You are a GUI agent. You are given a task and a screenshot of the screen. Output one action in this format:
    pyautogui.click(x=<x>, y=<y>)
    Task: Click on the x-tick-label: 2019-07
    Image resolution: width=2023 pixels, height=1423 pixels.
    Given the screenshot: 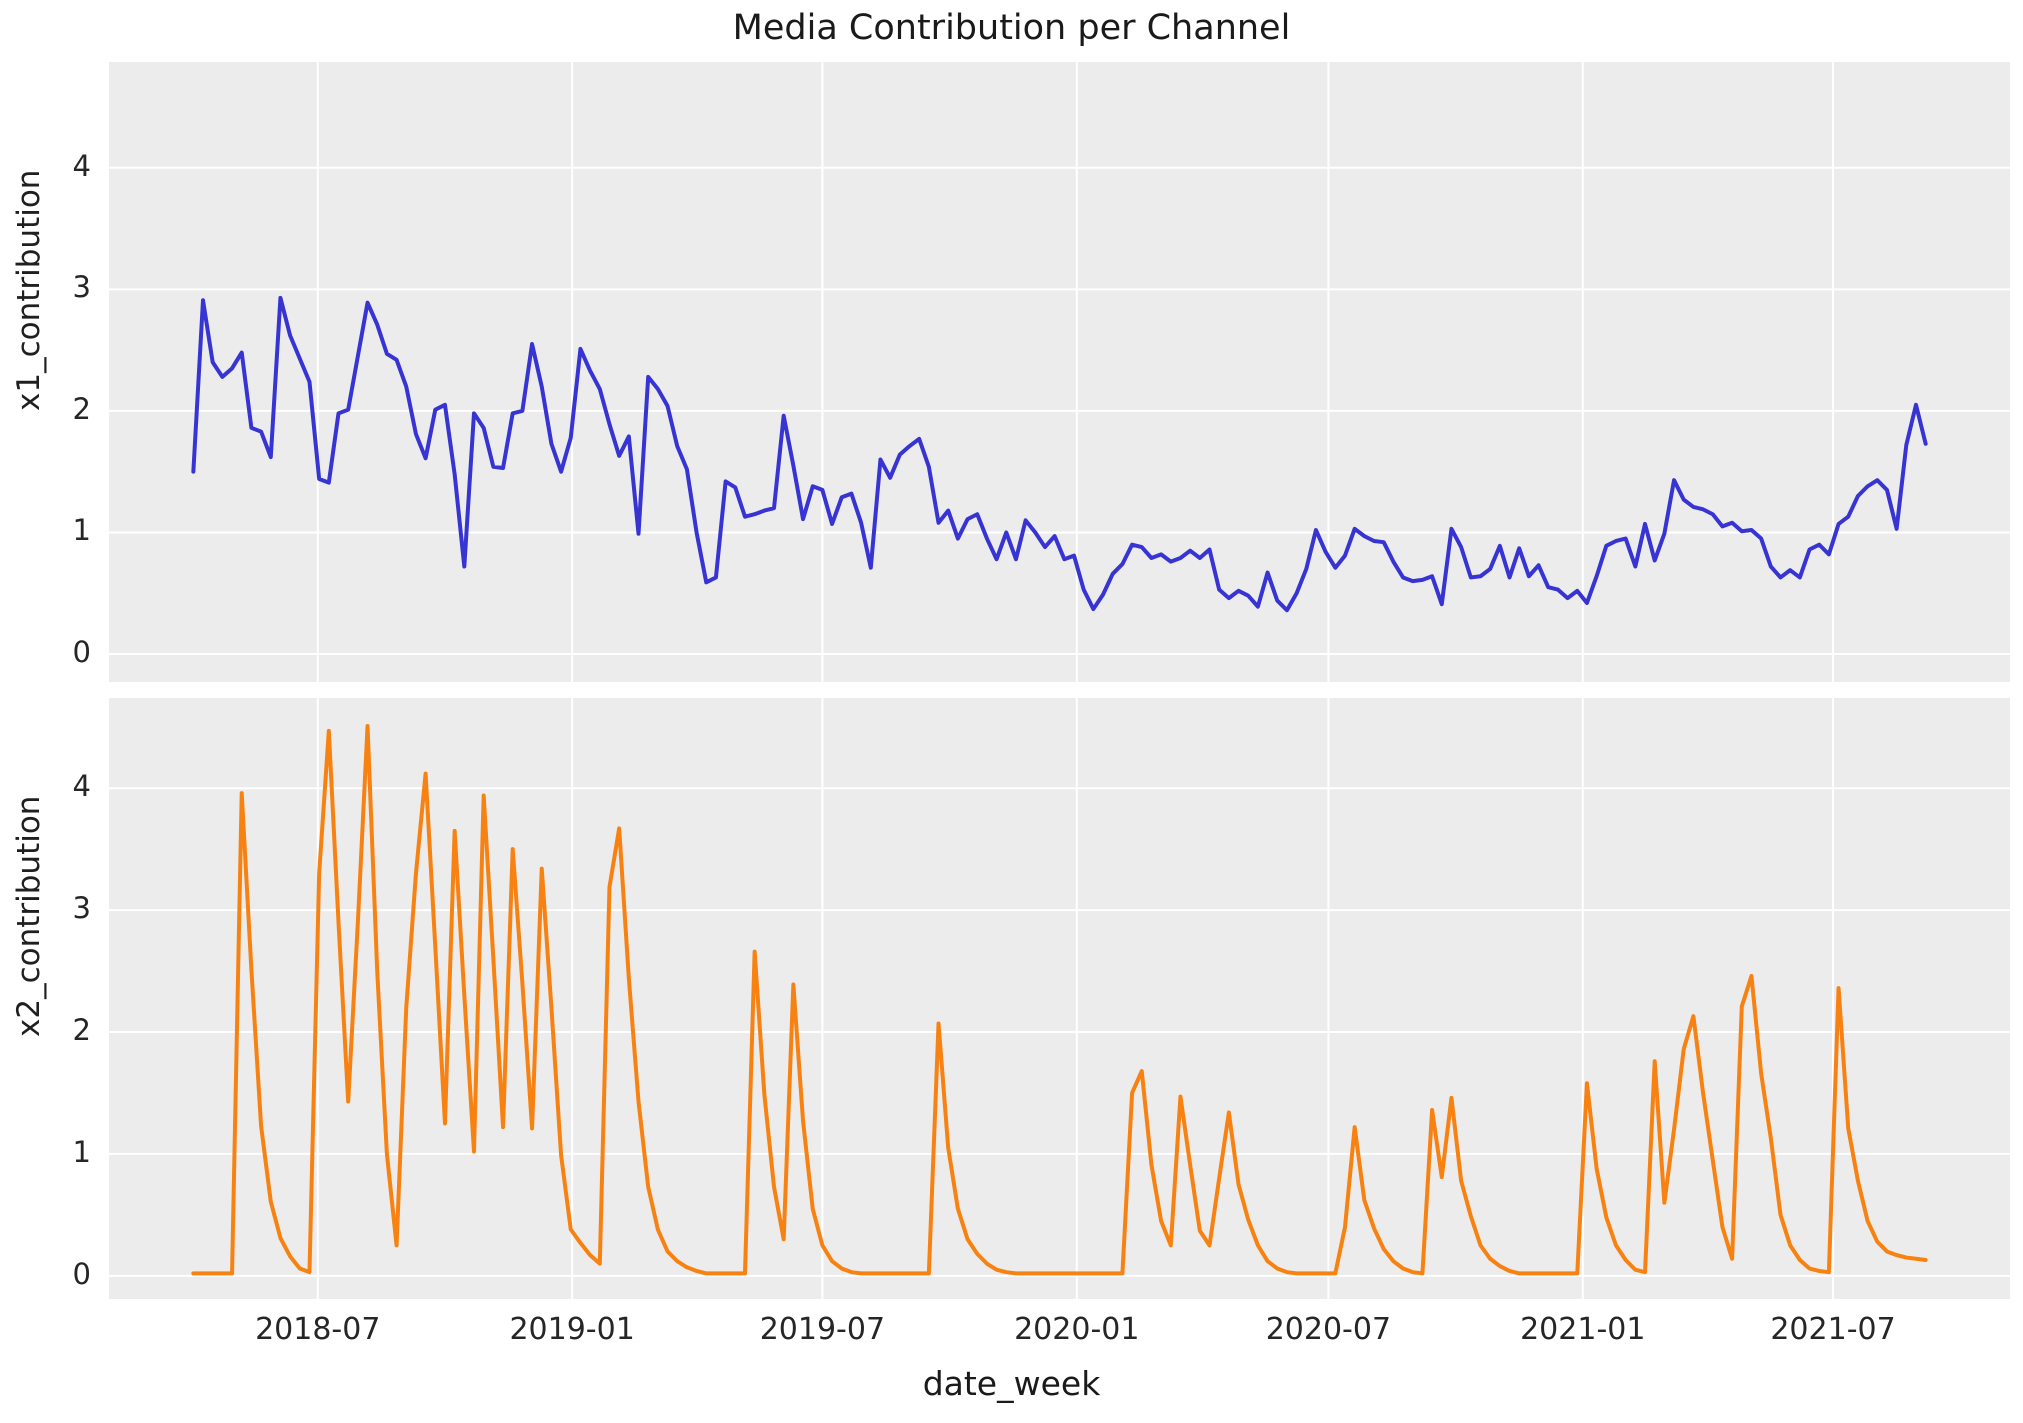 What is the action you would take?
    pyautogui.click(x=822, y=1329)
    